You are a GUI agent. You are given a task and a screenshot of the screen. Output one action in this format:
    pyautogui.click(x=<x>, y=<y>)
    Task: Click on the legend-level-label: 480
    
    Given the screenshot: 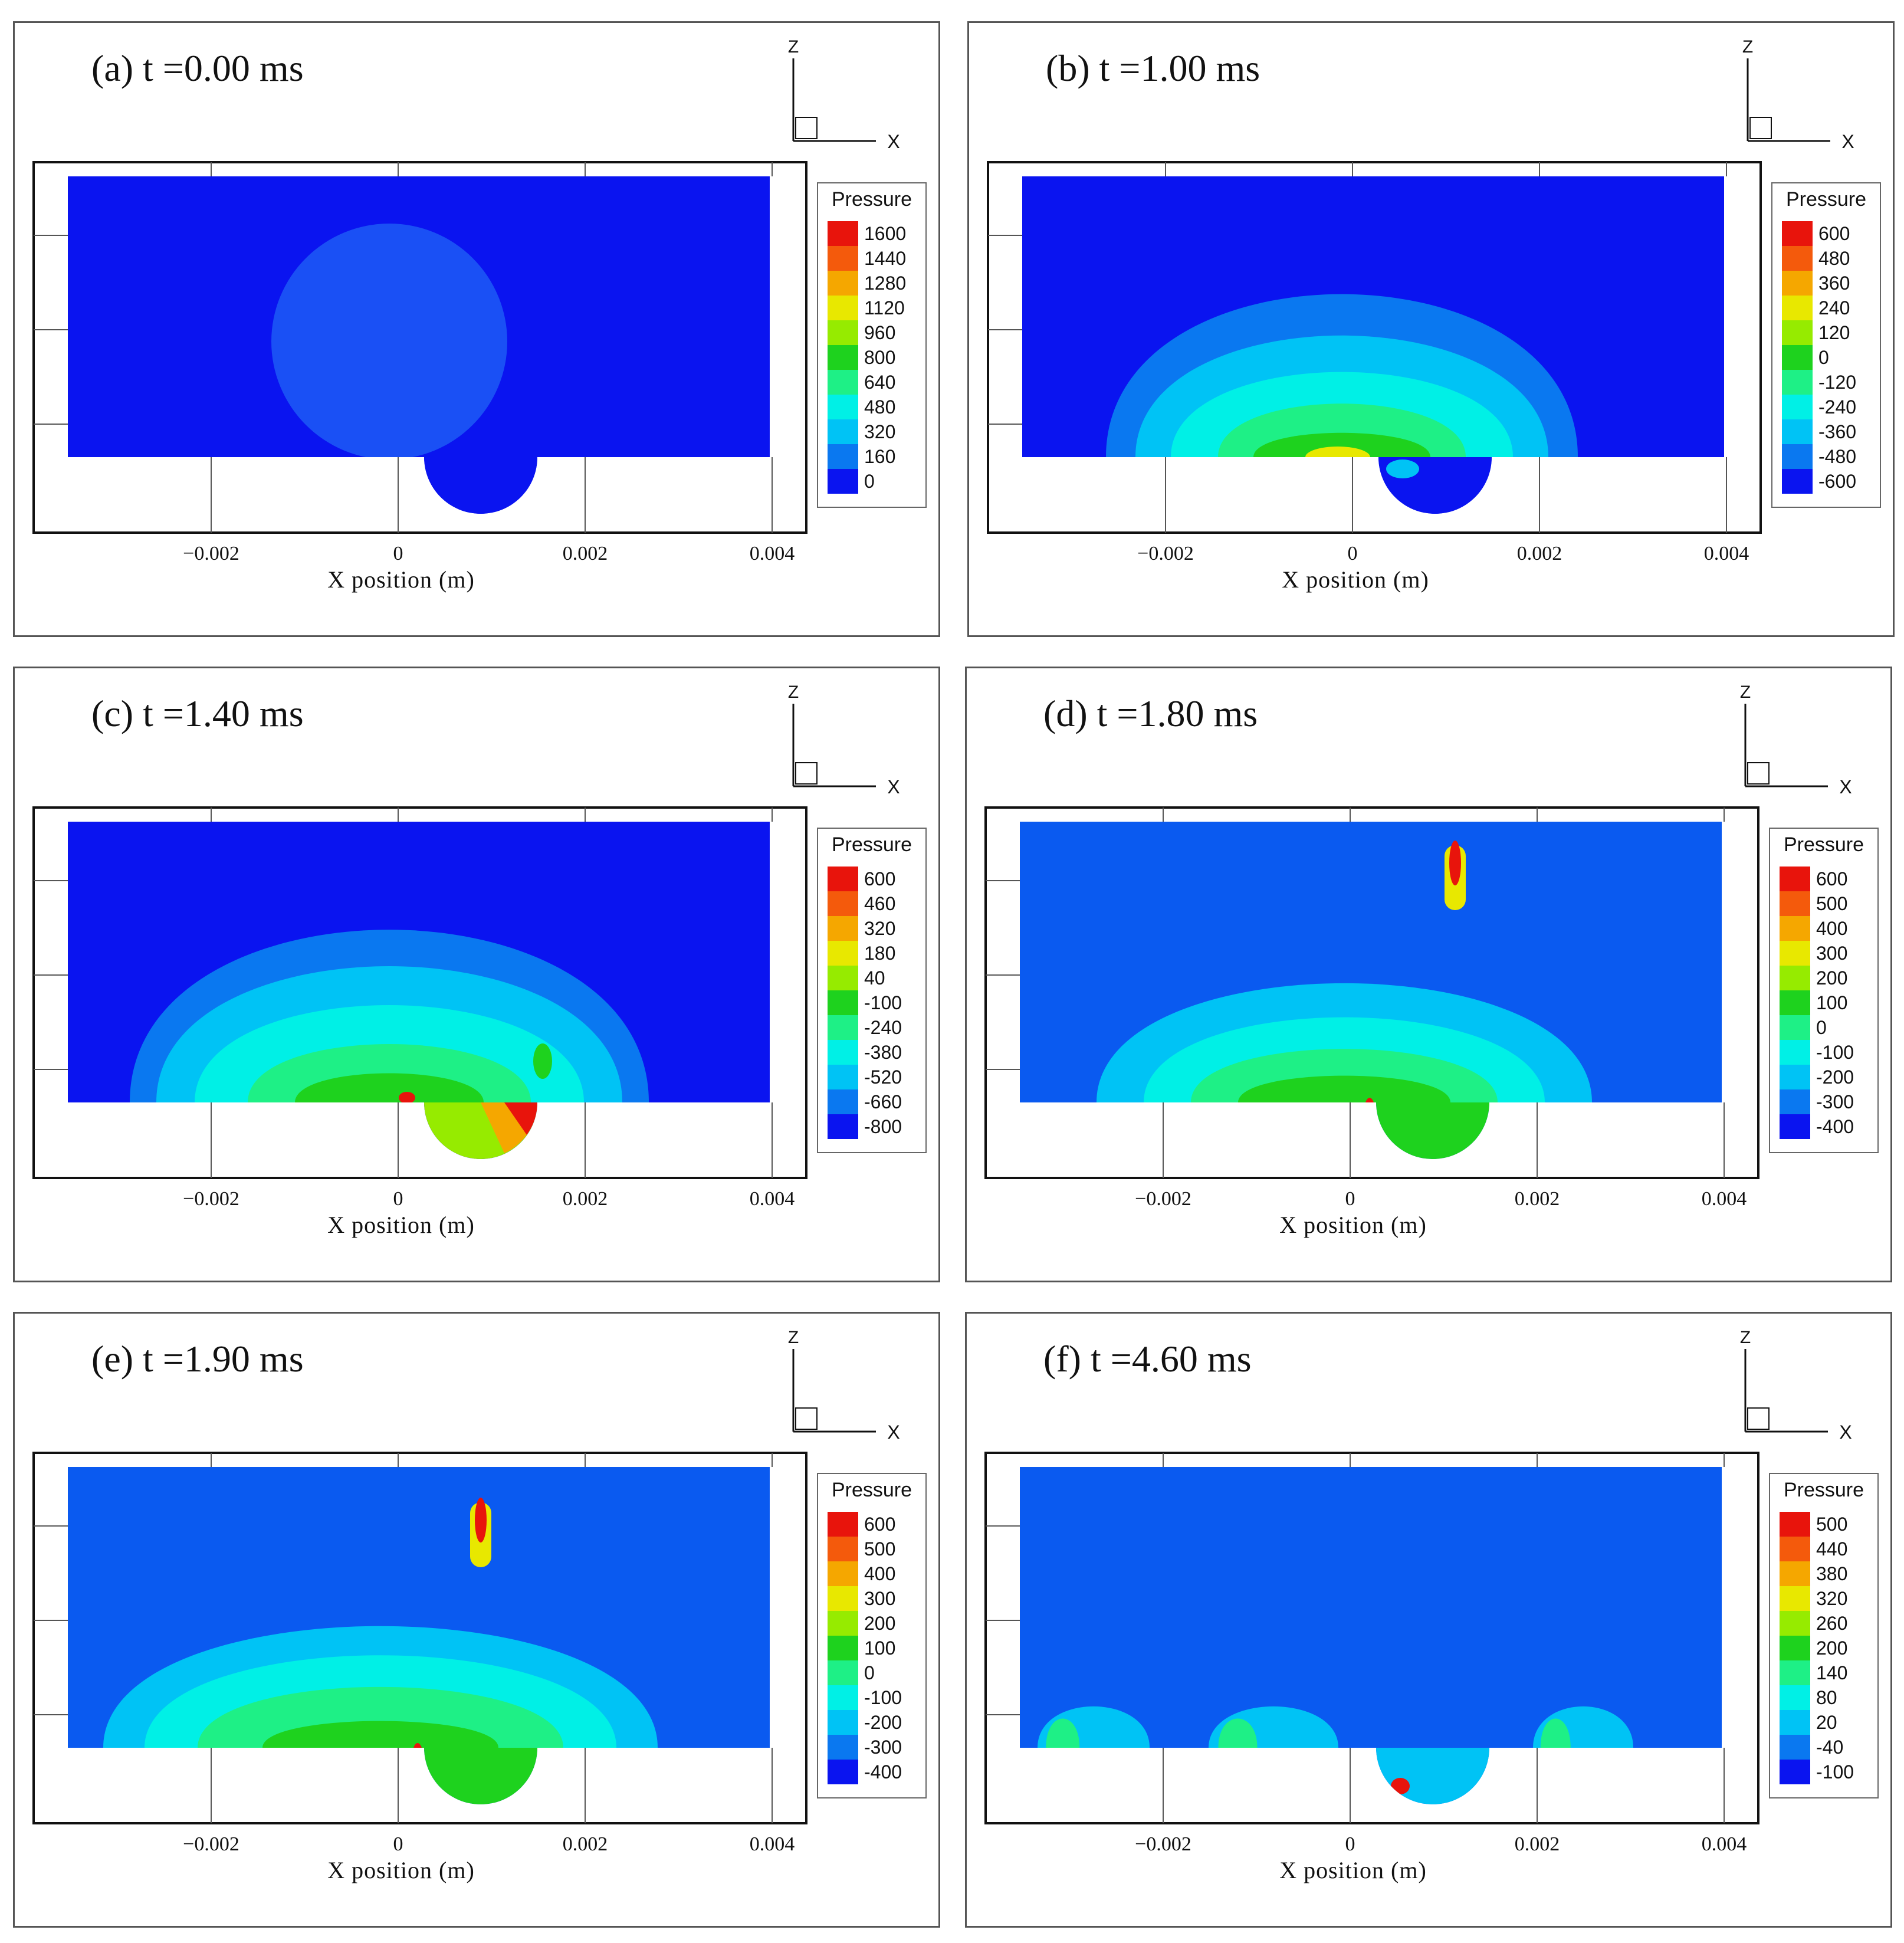 What is the action you would take?
    pyautogui.click(x=1834, y=258)
    